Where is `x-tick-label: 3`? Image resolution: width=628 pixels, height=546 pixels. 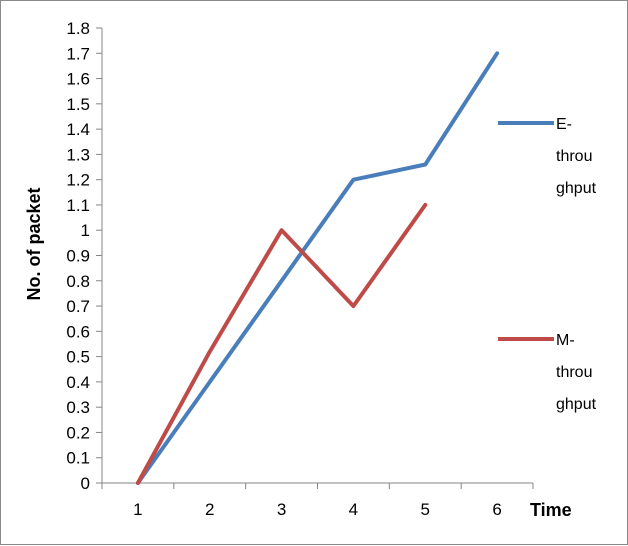 x-tick-label: 3 is located at coordinates (281, 509).